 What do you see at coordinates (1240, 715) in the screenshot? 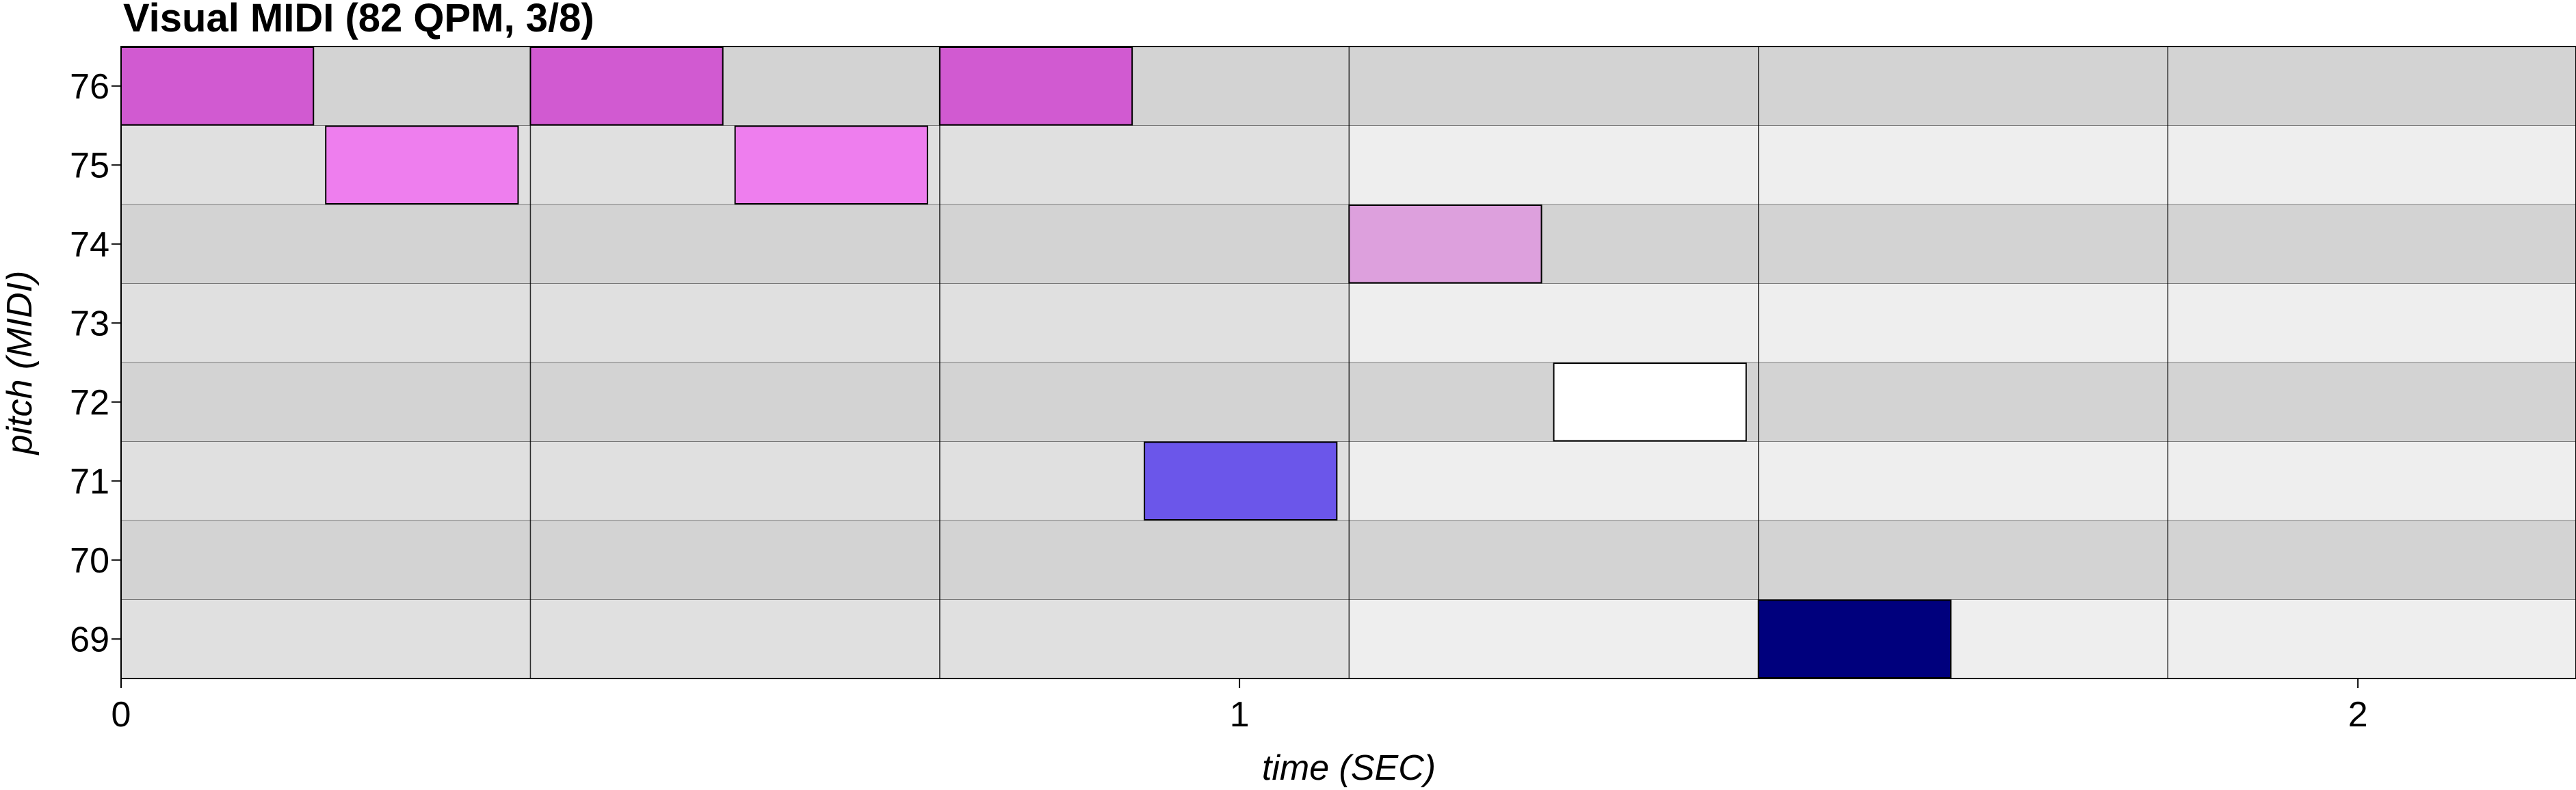
I see `x-tick-label: 1` at bounding box center [1240, 715].